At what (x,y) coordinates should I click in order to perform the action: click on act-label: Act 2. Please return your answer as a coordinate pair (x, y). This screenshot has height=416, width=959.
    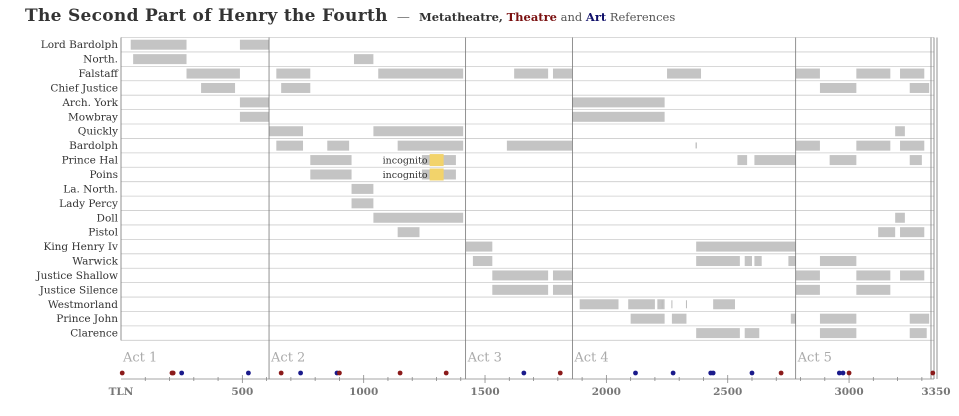
    Looking at the image, I should click on (287, 357).